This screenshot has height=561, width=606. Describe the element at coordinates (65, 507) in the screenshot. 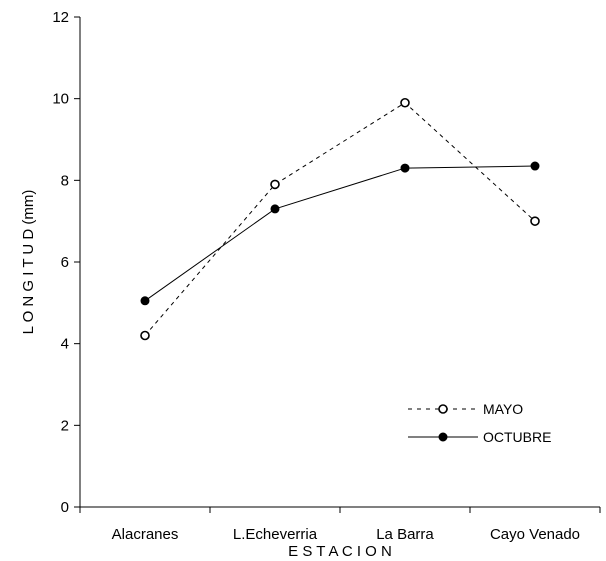

I see `y-tick-label: 0` at that location.